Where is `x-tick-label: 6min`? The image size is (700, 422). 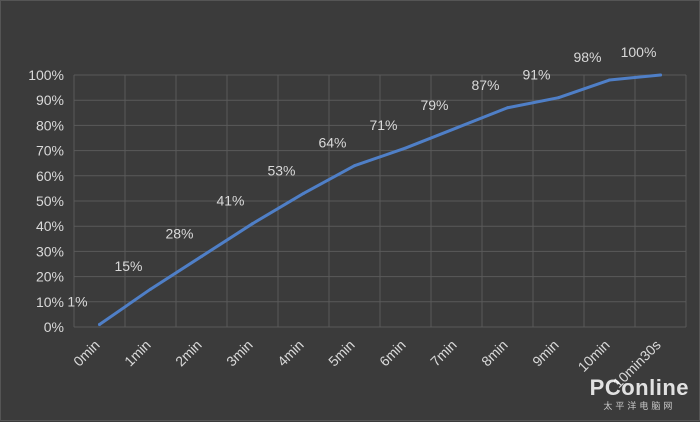
x-tick-label: 6min is located at coordinates (392, 353).